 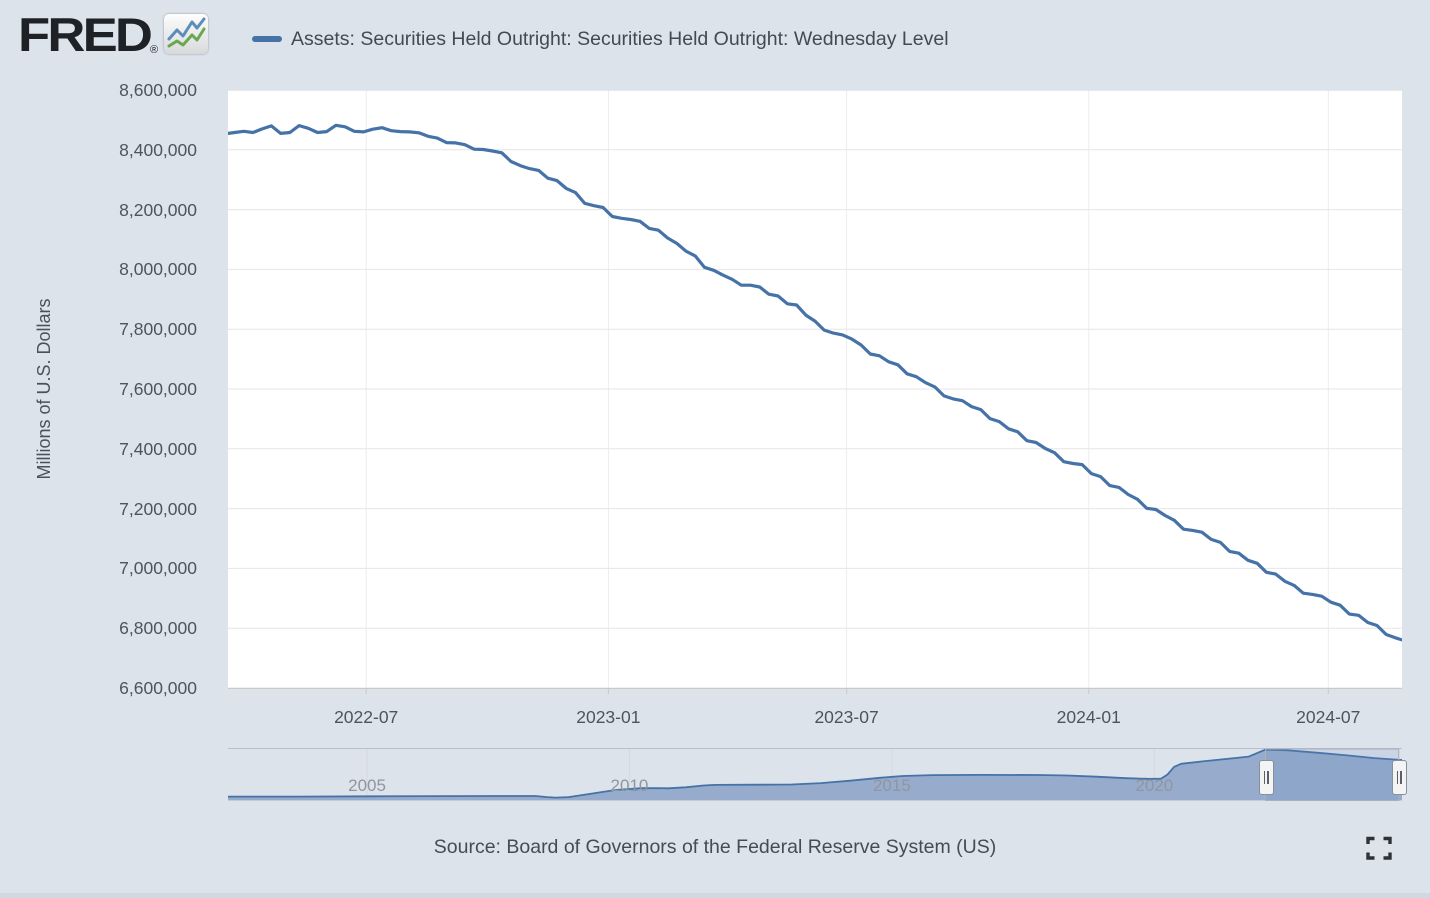 I want to click on fullscreen-button, so click(x=1381, y=850).